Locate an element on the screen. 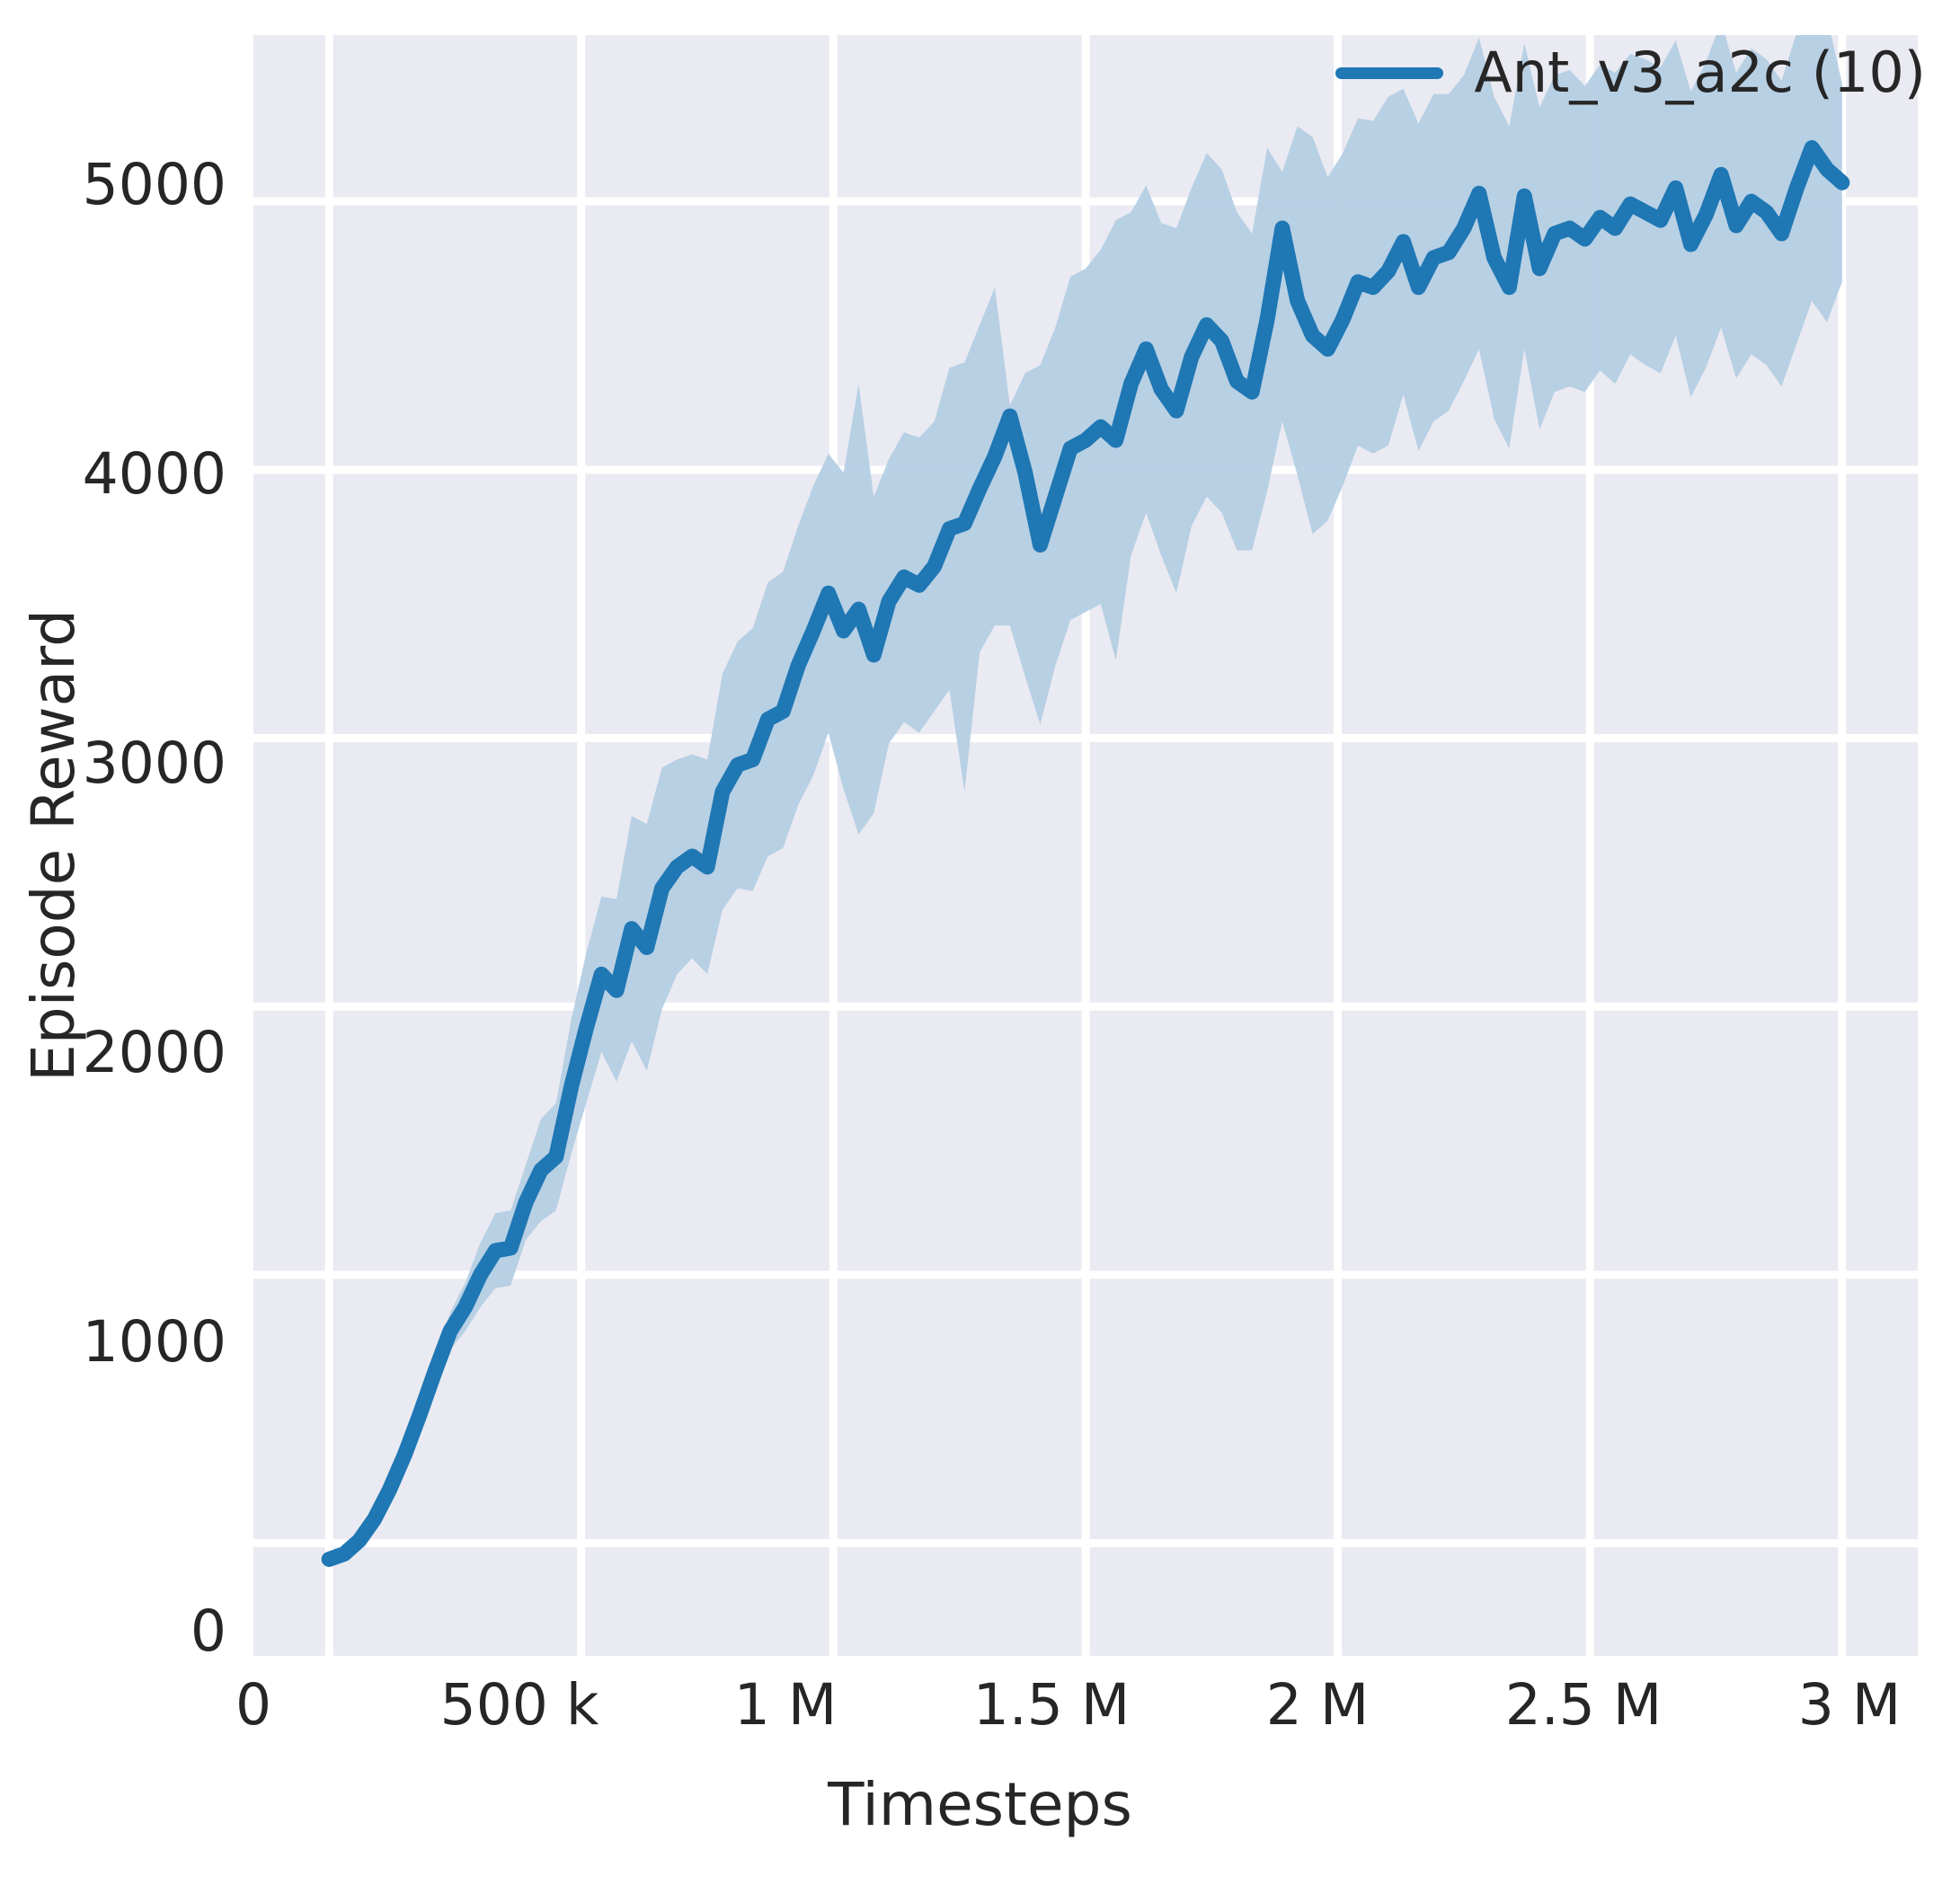  y-tick-label-2000: 2000 is located at coordinates (154, 1052).